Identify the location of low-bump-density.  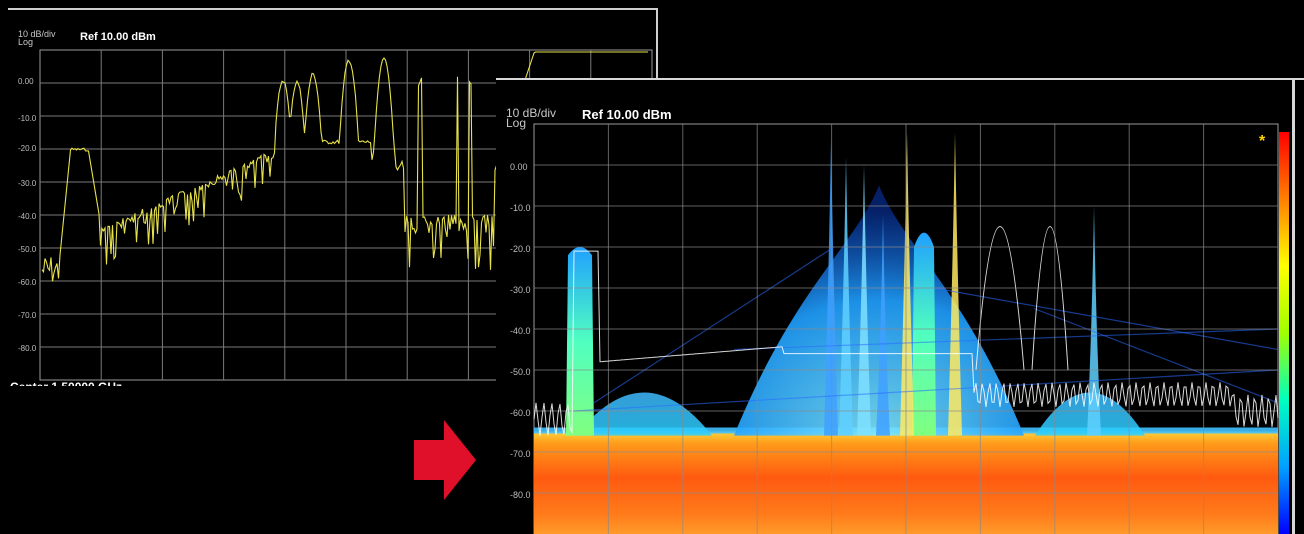
(644, 414).